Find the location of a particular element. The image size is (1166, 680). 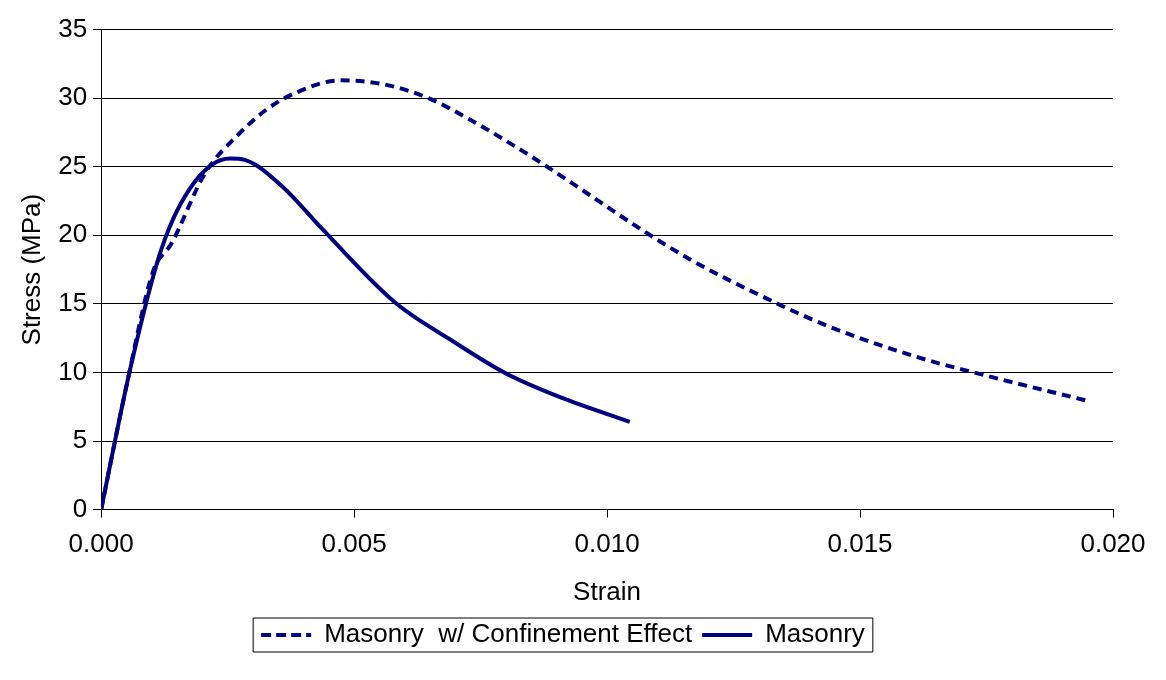

y-tick-label: 20 is located at coordinates (73, 233).